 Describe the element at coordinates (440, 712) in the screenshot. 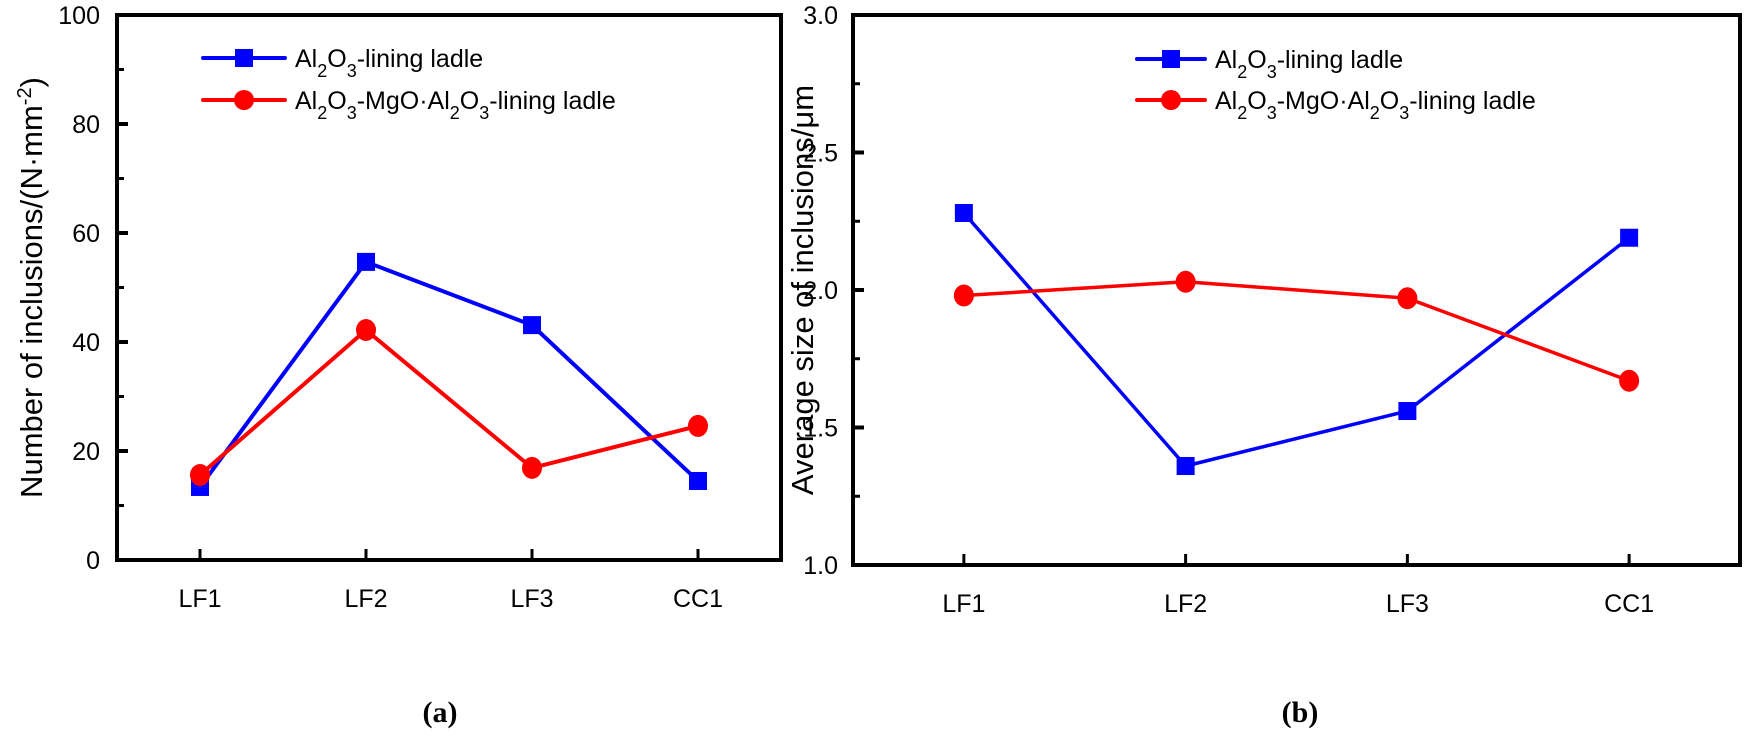

I see `panel-label: (a)` at that location.